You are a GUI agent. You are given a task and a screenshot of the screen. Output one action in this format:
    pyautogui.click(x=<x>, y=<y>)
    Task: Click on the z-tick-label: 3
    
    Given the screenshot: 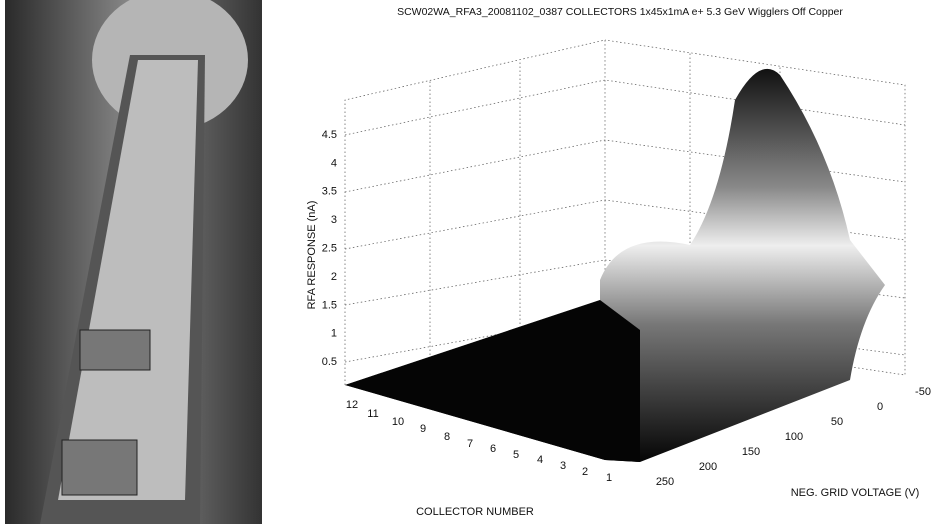 What is the action you would take?
    pyautogui.click(x=334, y=220)
    